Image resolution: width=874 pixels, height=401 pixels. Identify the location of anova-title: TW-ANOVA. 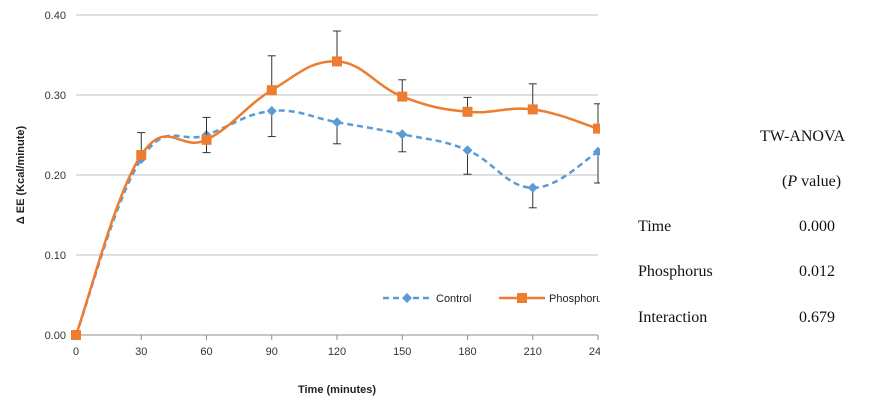
(803, 136).